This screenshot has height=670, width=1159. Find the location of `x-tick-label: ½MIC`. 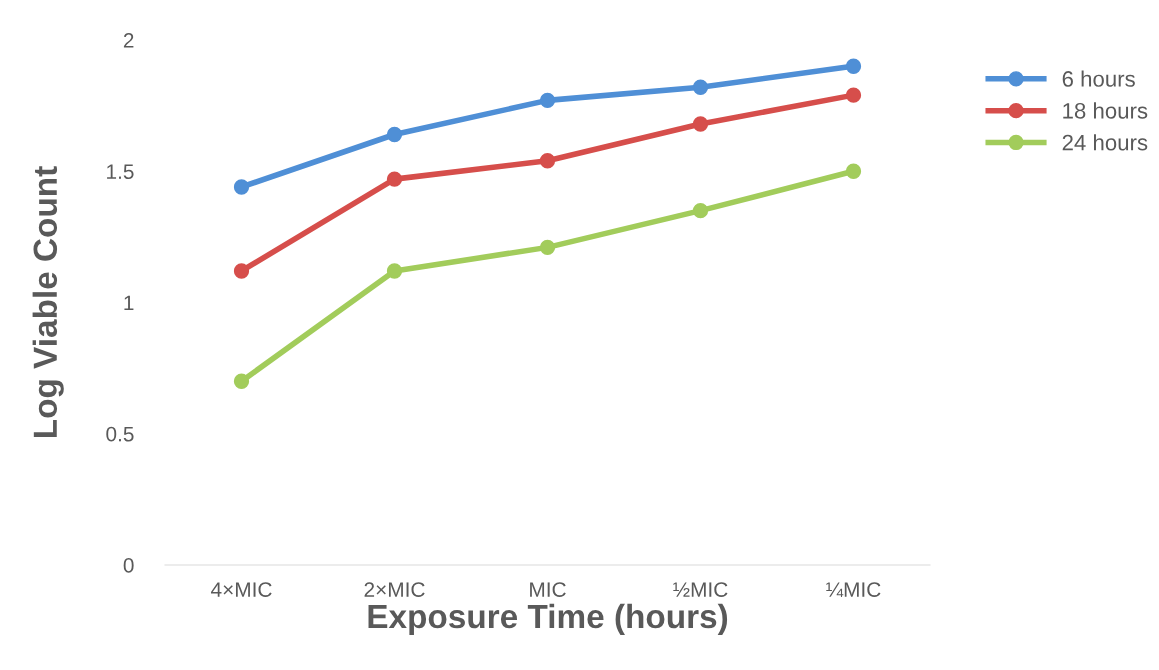

x-tick-label: ½MIC is located at coordinates (700, 589).